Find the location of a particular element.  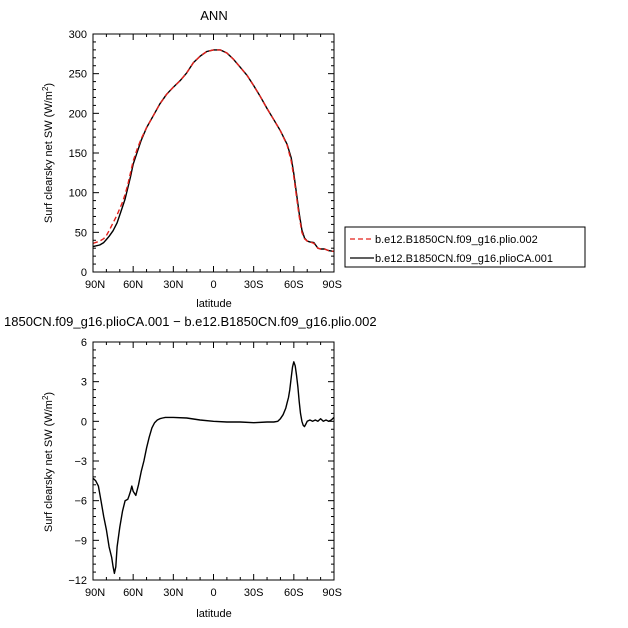

legend-box is located at coordinates (465, 247).